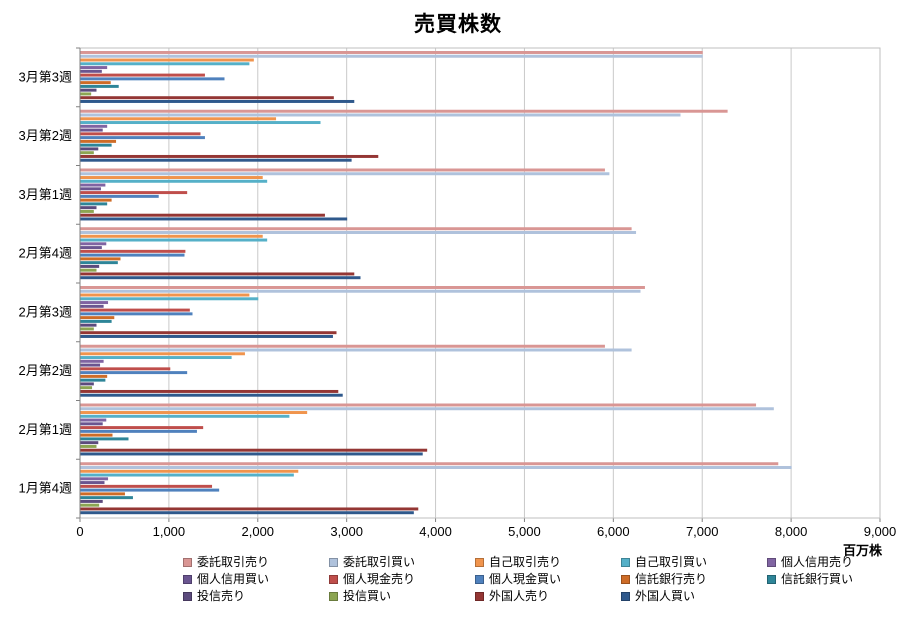 This screenshot has height=625, width=916. Describe the element at coordinates (367, 596) in the screenshot. I see `legend-label: 投信買い` at that location.